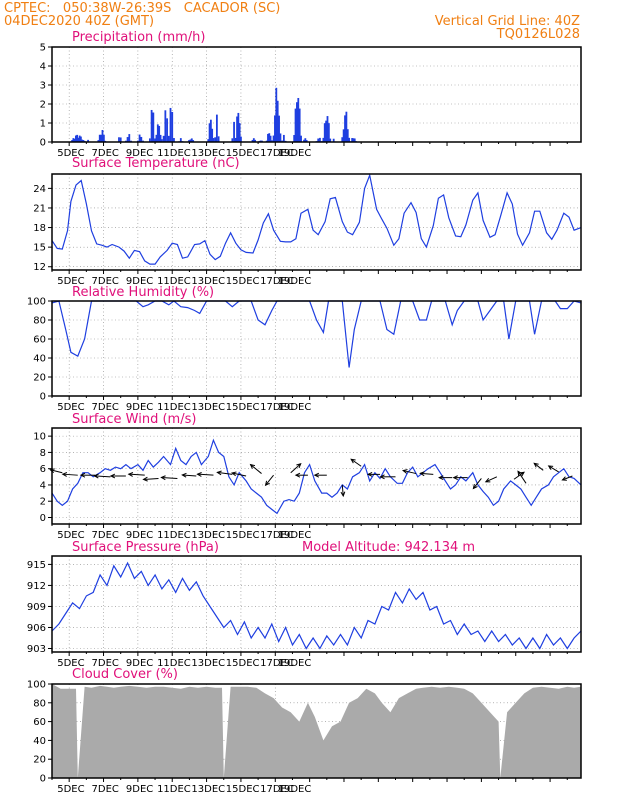 This screenshot has height=800, width=618. What do you see at coordinates (39, 321) in the screenshot?
I see `y-tick-label: 80` at bounding box center [39, 321].